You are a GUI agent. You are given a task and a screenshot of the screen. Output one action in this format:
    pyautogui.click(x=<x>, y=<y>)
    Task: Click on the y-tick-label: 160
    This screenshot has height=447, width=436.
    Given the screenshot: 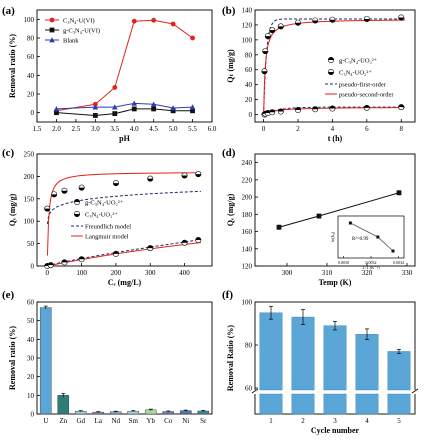 What is the action you would take?
    pyautogui.click(x=247, y=232)
    